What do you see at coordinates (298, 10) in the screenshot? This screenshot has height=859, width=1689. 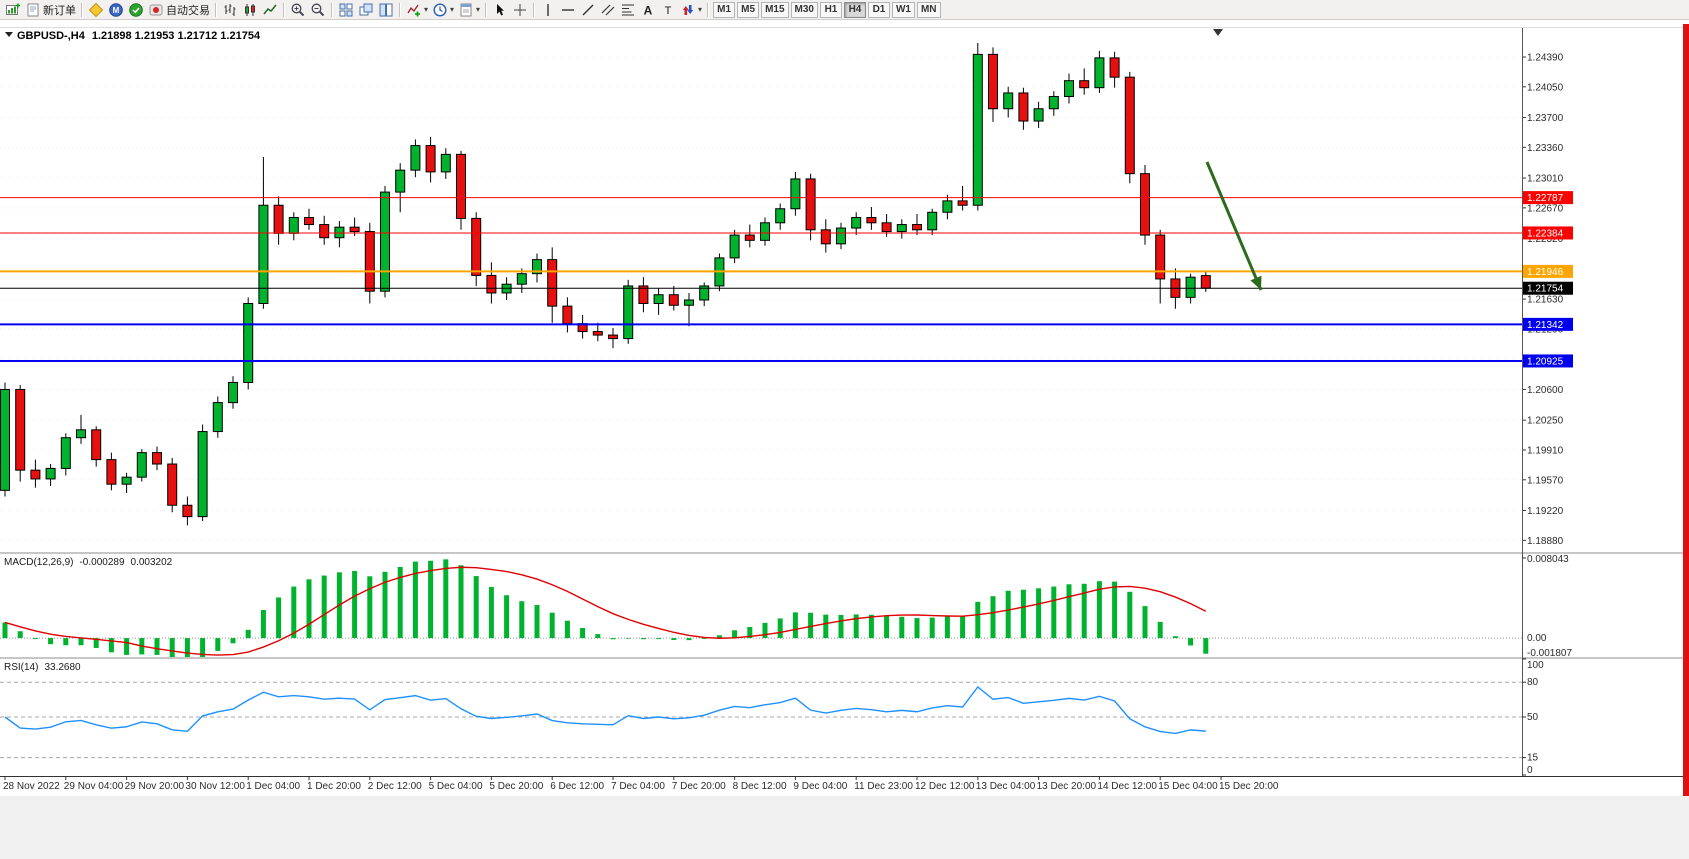 I see `zoom-in-button` at bounding box center [298, 10].